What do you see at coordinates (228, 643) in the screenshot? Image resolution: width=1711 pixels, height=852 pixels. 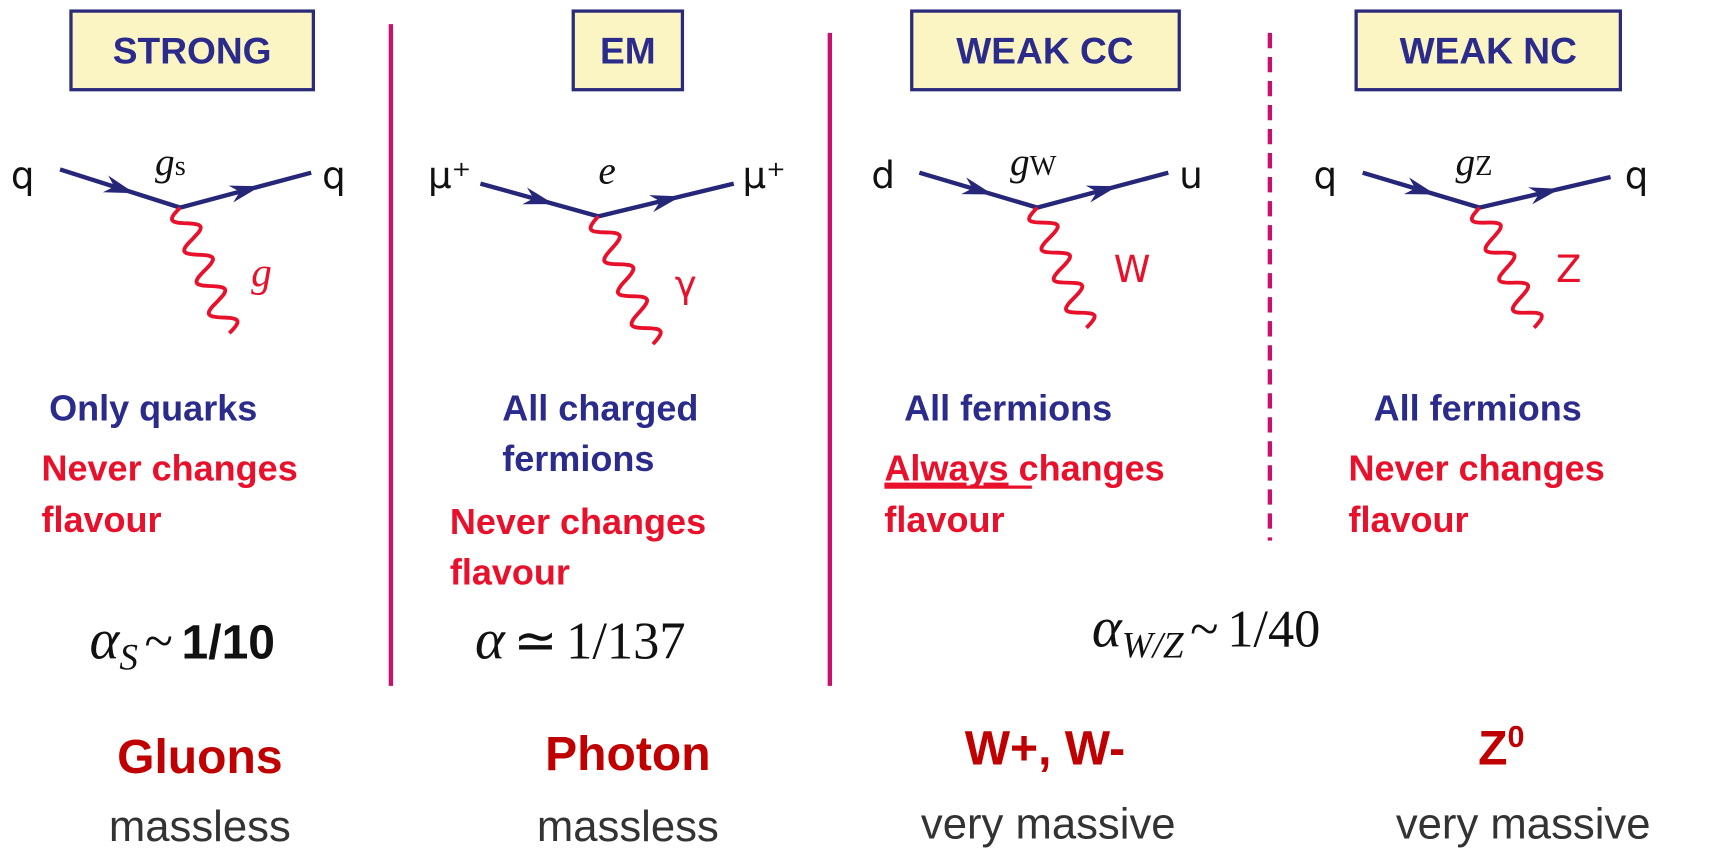 I see `alpha-value: 1/10` at bounding box center [228, 643].